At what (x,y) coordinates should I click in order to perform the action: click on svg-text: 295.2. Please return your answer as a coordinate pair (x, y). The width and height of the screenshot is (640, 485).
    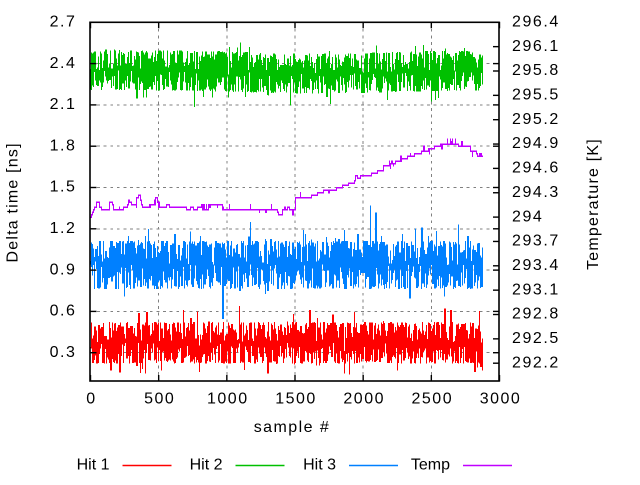
    Looking at the image, I should click on (536, 119).